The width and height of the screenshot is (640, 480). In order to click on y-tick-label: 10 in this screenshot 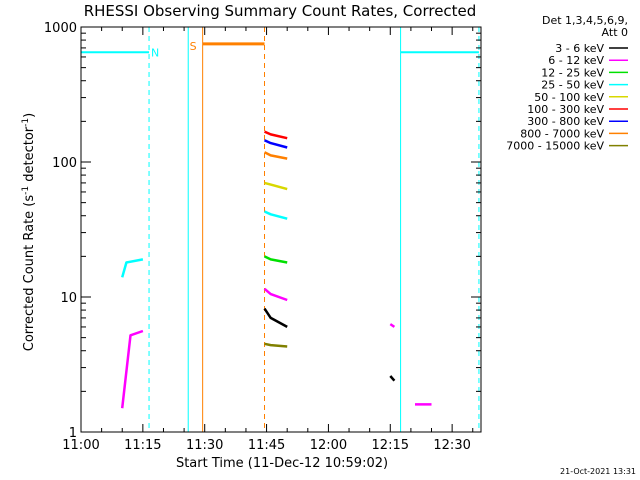, I will do `click(68, 298)`.